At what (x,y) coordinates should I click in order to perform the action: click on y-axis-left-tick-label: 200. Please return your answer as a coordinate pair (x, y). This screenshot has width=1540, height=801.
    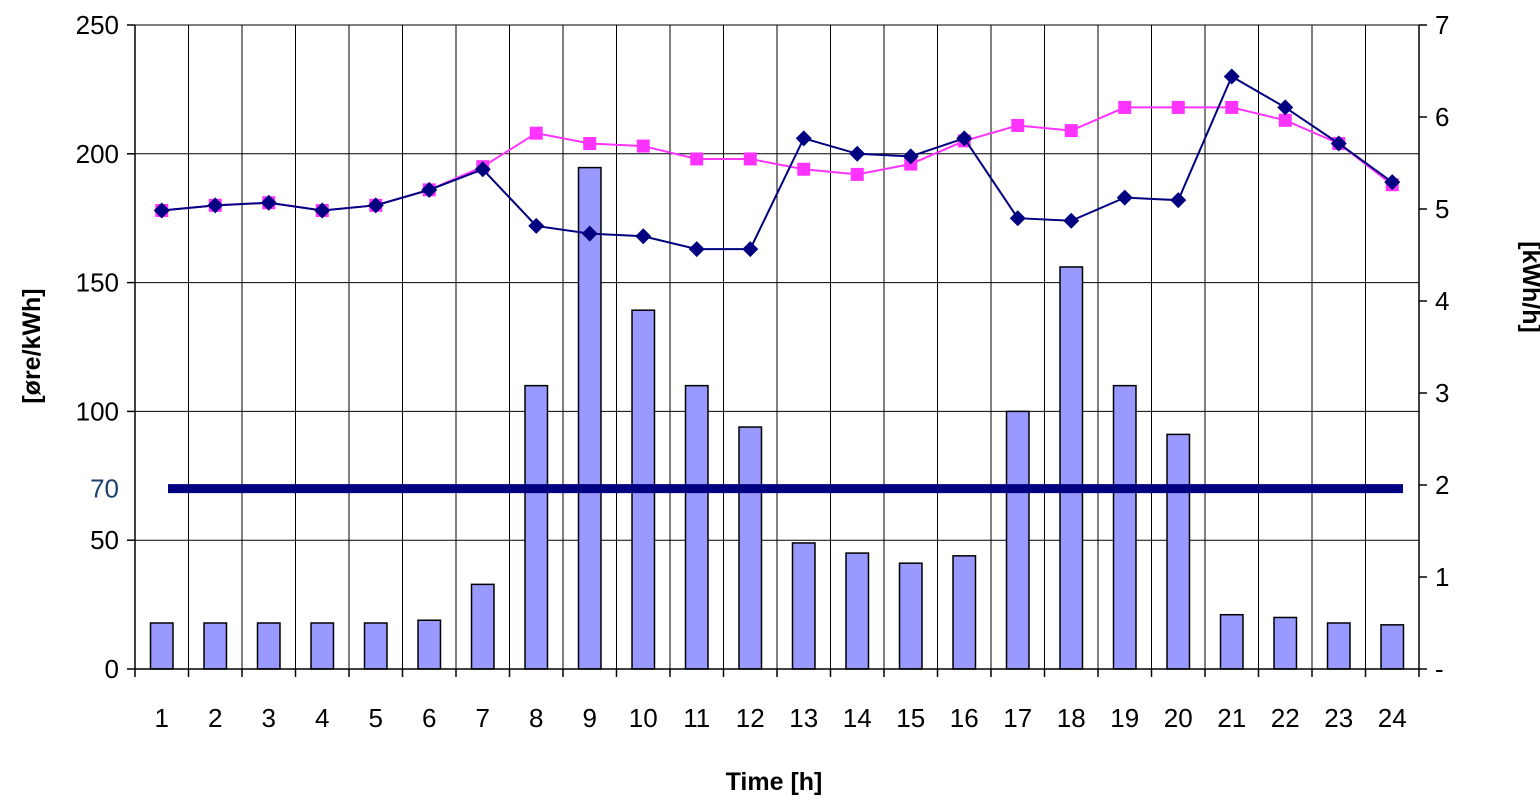
    Looking at the image, I should click on (97, 154).